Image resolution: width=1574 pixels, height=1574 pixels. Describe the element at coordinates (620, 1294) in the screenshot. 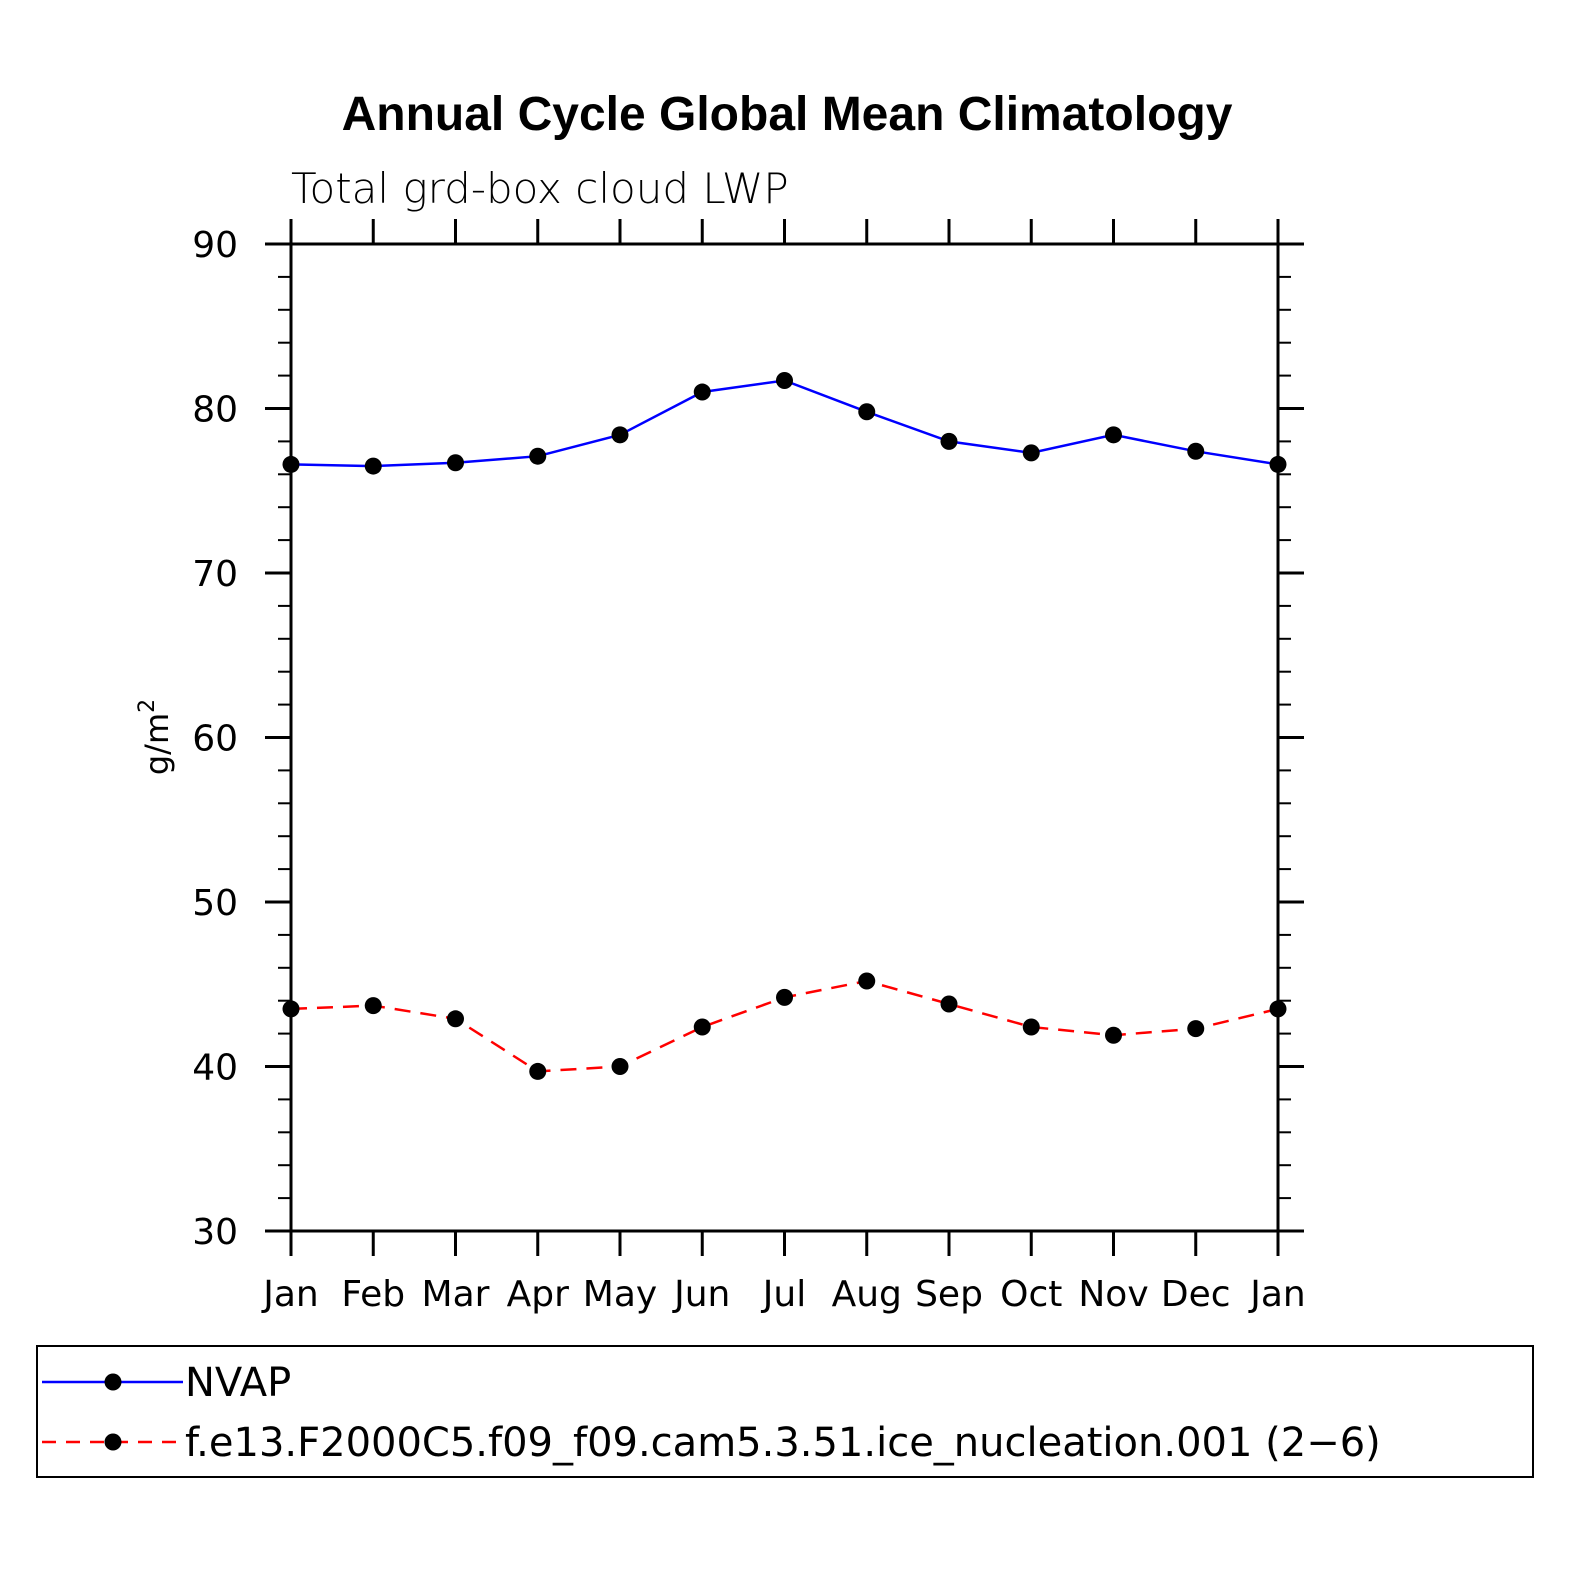

I see `x-tick-label: May` at that location.